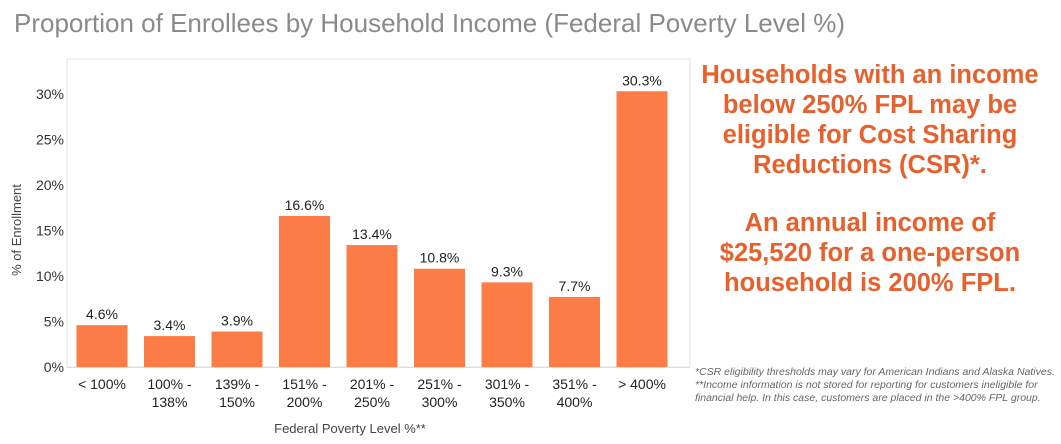  I want to click on x-tick-label: 139% -, so click(237, 384).